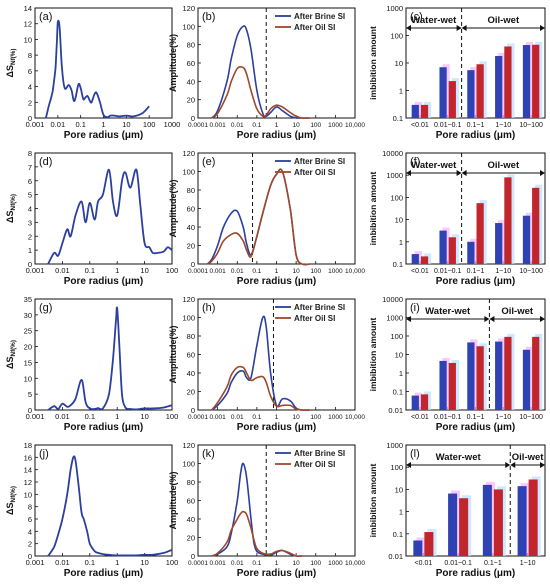 This screenshot has height=584, width=550. I want to click on y-tick-label: 2, so click(30, 236).